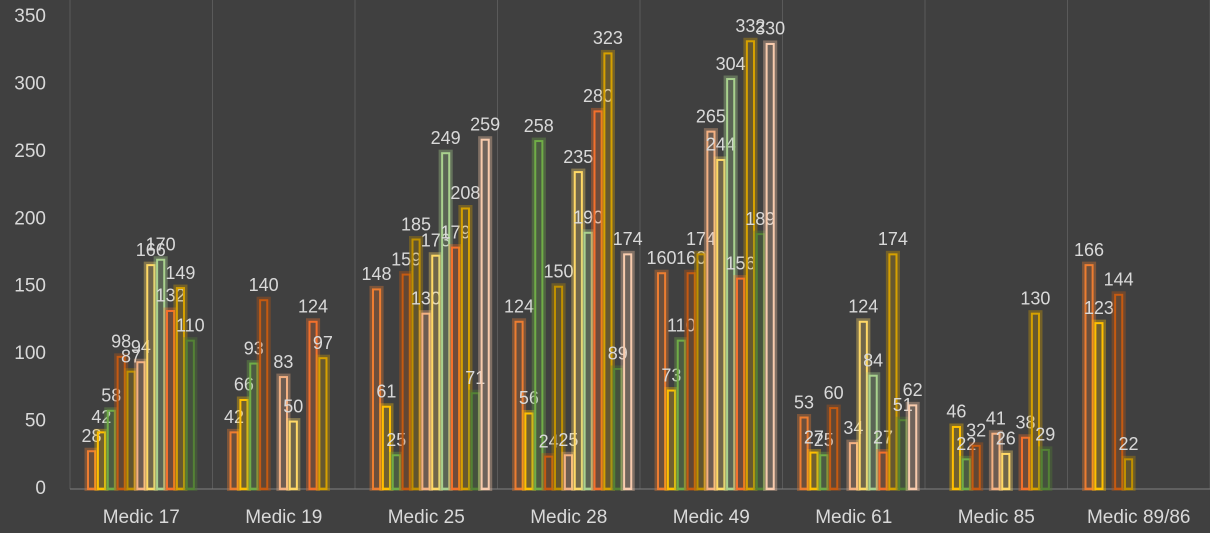 The width and height of the screenshot is (1210, 533). Describe the element at coordinates (996, 517) in the screenshot. I see `x-tick-label: Medic 85` at that location.